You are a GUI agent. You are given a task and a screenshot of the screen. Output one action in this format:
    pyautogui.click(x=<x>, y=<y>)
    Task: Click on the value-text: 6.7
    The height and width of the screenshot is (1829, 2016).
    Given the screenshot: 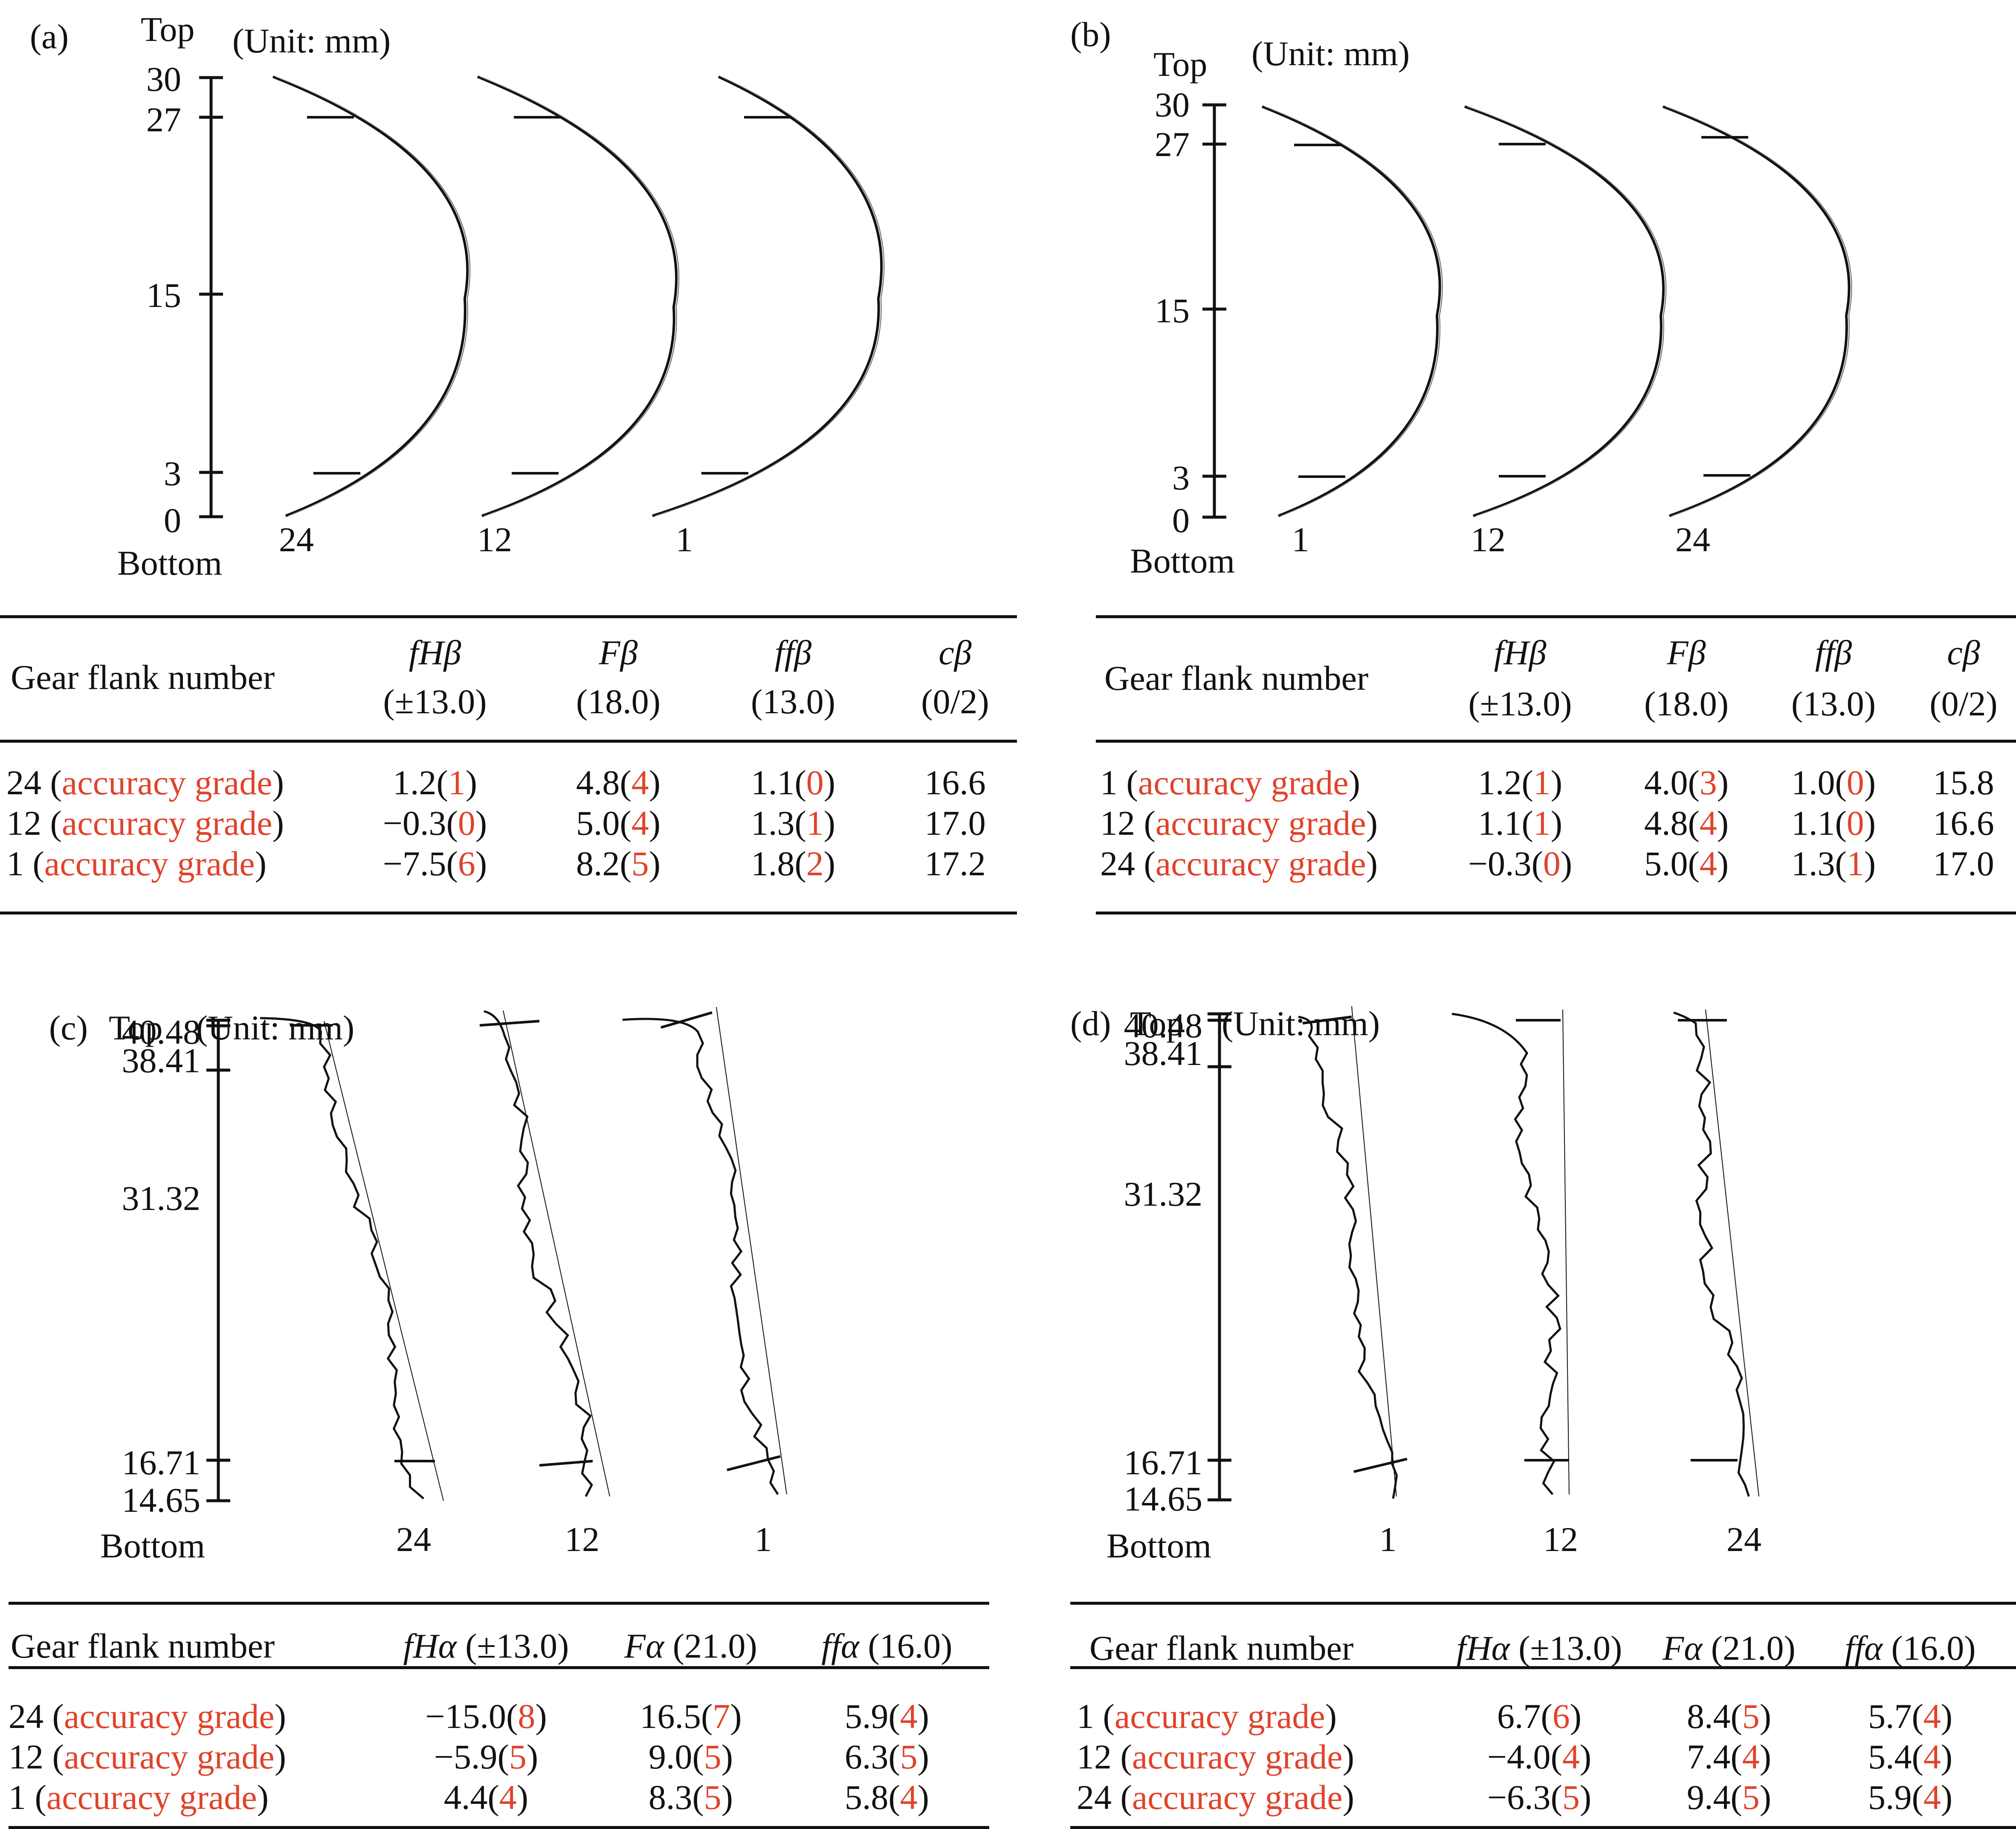 What is the action you would take?
    pyautogui.click(x=1519, y=1716)
    